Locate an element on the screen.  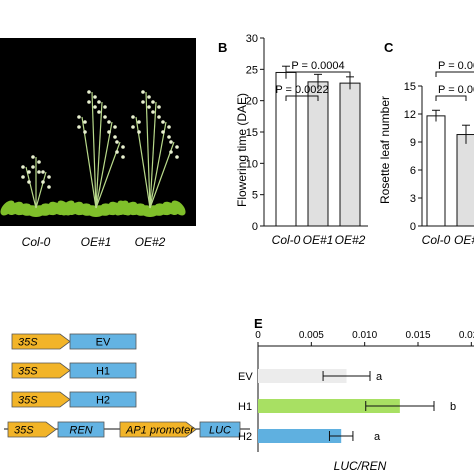
gene-label: REN is located at coordinates (80, 431).